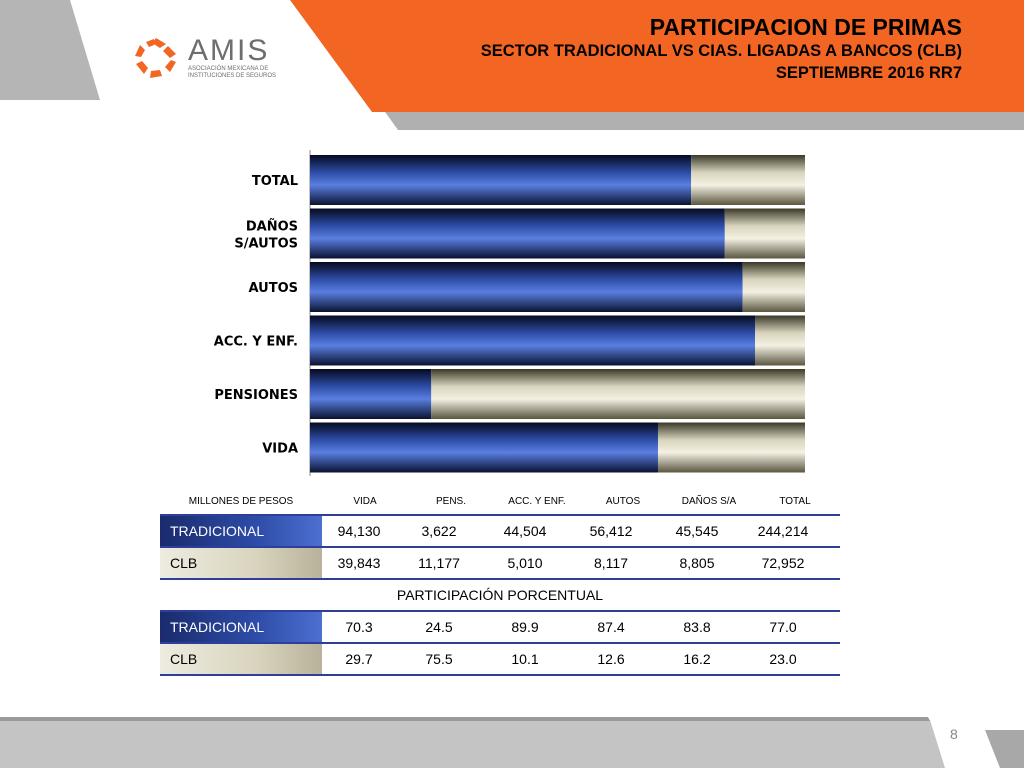 The height and width of the screenshot is (768, 1024). I want to click on page-number: 8, so click(954, 734).